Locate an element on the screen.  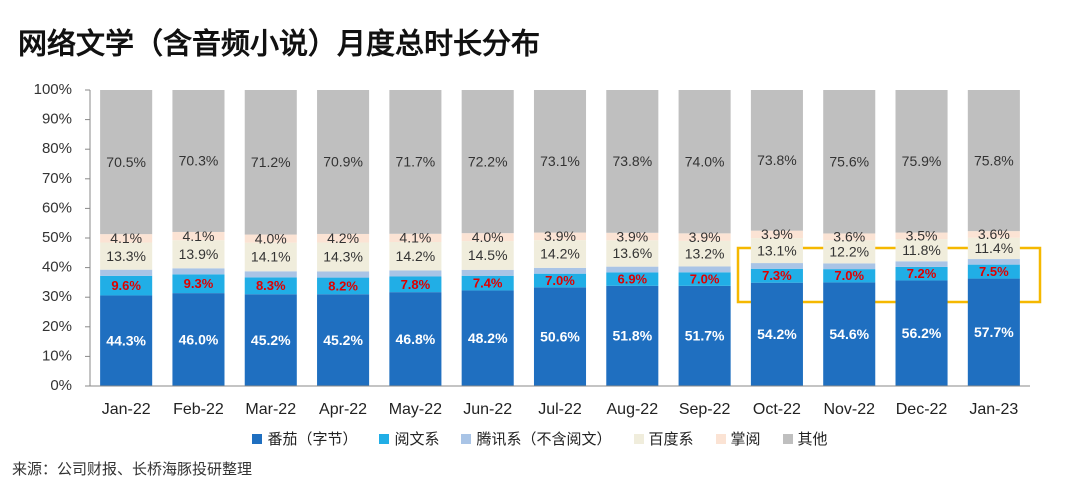
data-label: 4.0% is located at coordinates (271, 238).